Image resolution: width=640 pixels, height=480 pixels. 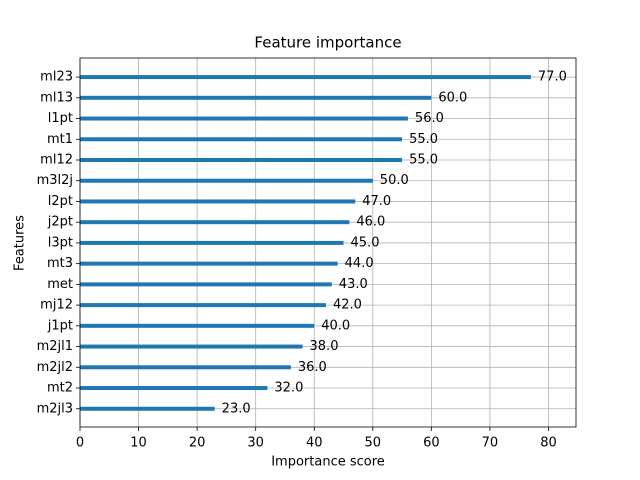 I want to click on value-label: 56.0, so click(x=429, y=118).